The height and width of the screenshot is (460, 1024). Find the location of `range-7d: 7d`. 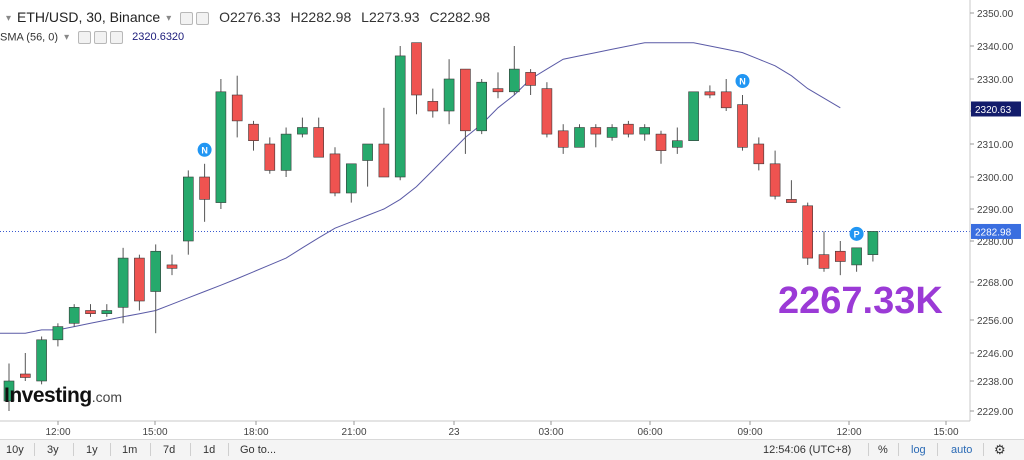

range-7d: 7d is located at coordinates (169, 450).